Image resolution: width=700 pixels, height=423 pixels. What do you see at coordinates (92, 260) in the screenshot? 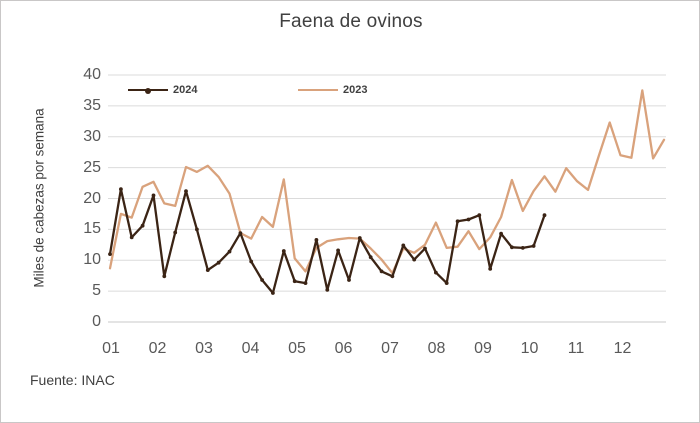
I see `y-tick-label-10: 10` at bounding box center [92, 260].